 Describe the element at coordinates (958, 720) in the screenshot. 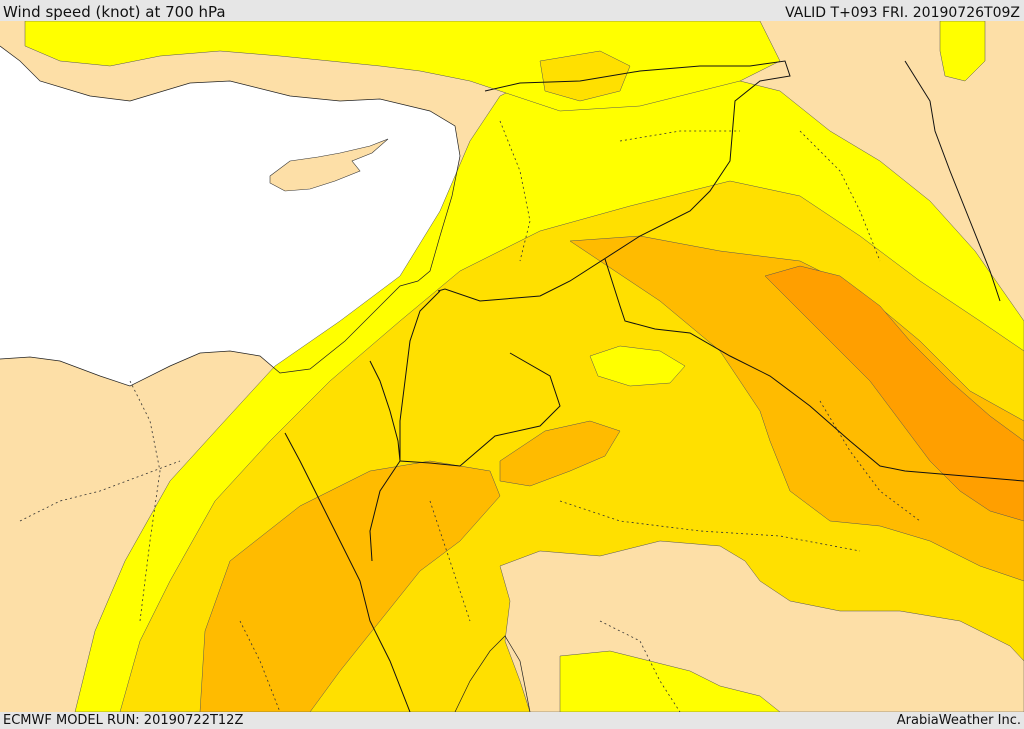

I see `credit-text: ArabiaWeather Inc.` at that location.